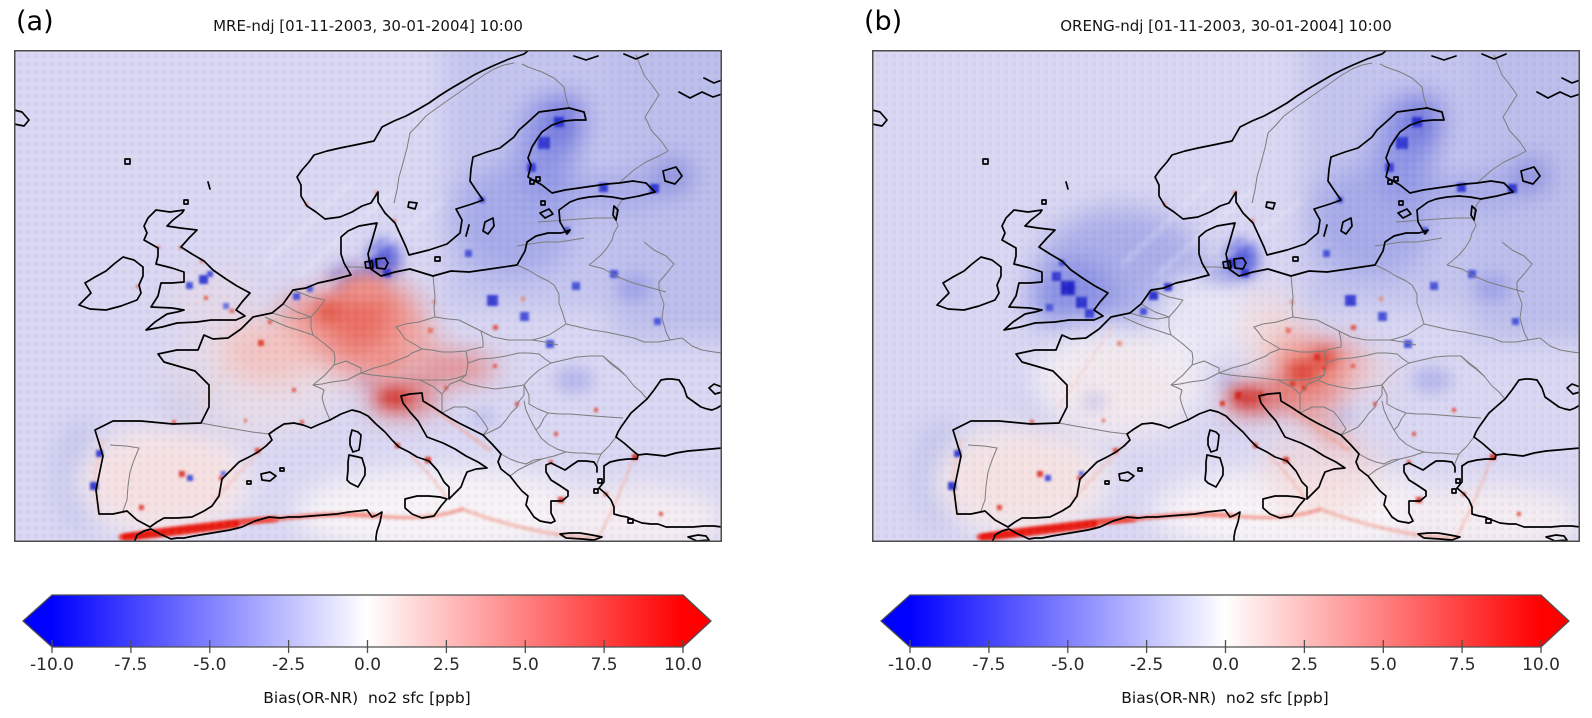  Describe the element at coordinates (1226, 26) in the screenshot. I see `panel-b-title: ORENG-ndj [01-11-2003, 30-01-2004] 10:00` at that location.